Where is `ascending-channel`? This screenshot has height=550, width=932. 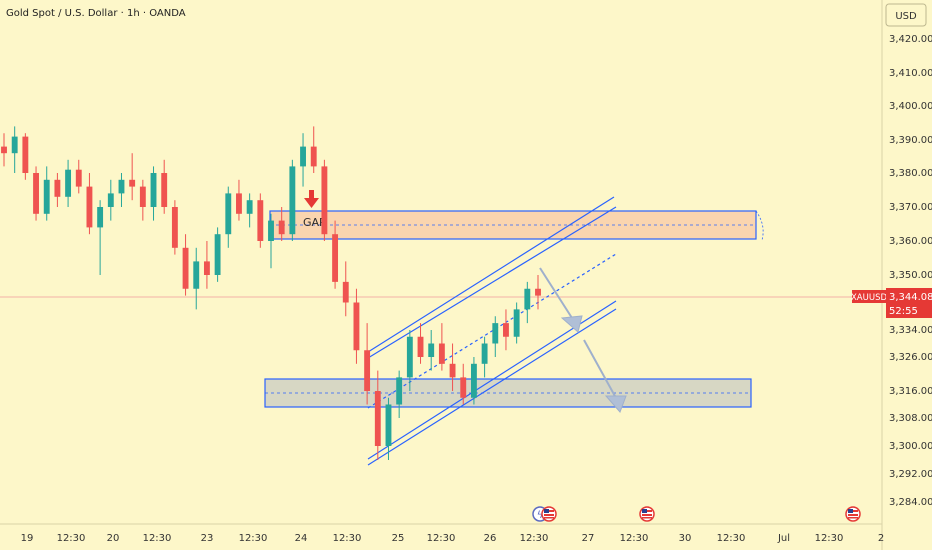
ascending-channel is located at coordinates (492, 331).